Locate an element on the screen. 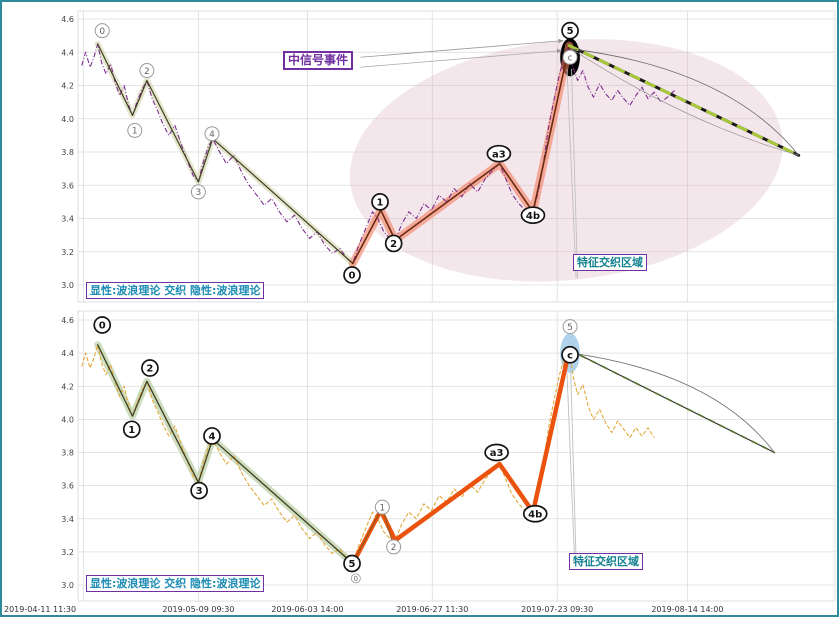 This screenshot has width=839, height=617. svg-text: 2019-06-03 14:00 is located at coordinates (307, 609).